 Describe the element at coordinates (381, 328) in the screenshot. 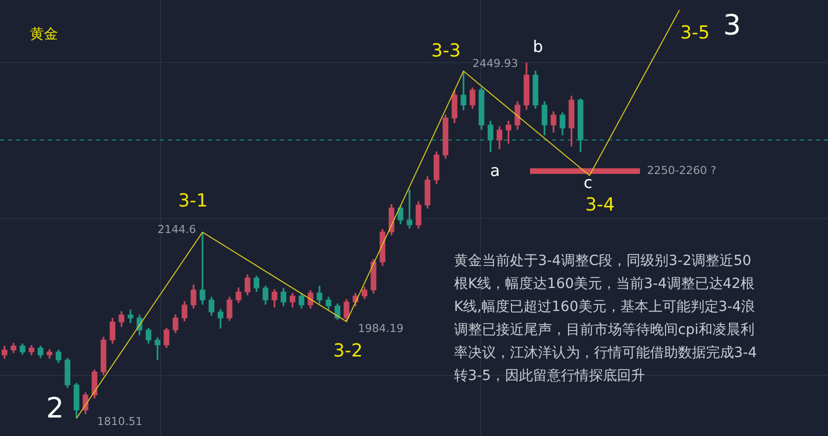

I see `annotation: 1984.19` at that location.